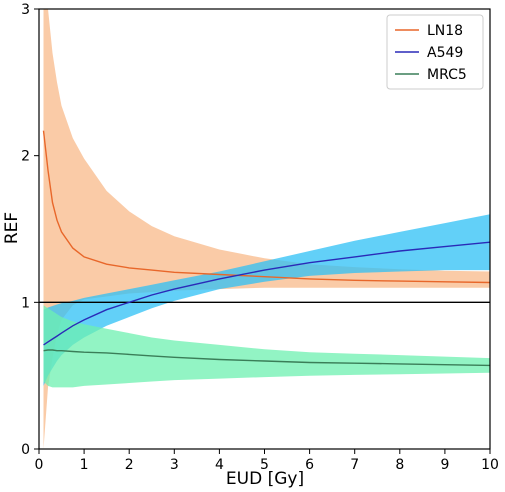 The image size is (505, 492). Describe the element at coordinates (309, 465) in the screenshot. I see `x-tick-label: 6` at that location.